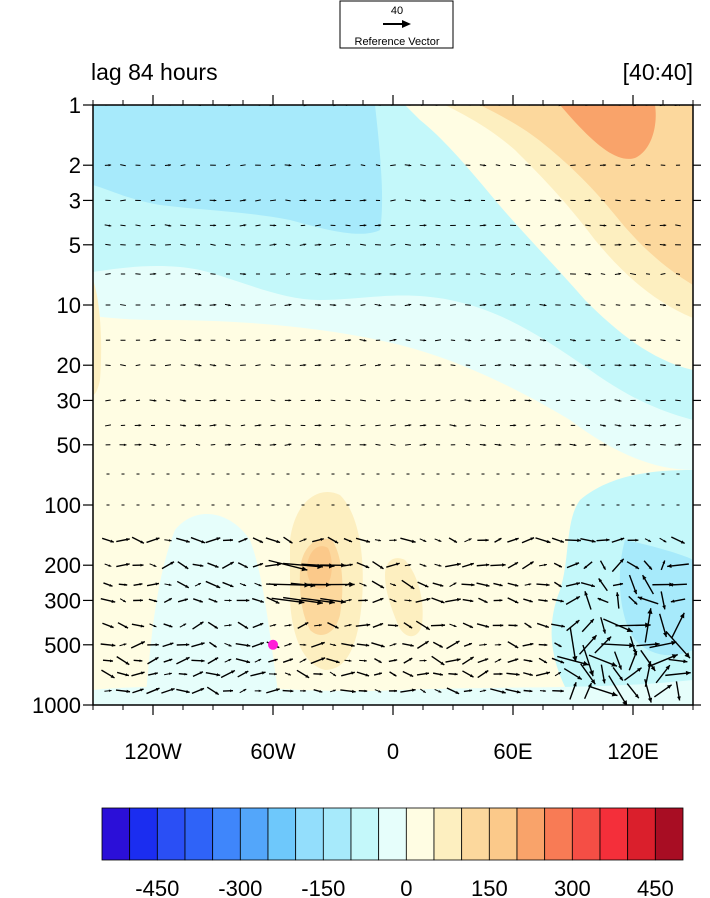 The width and height of the screenshot is (710, 898). Describe the element at coordinates (396, 24) in the screenshot. I see `reference-vector-box: 40 Reference Vector` at that location.